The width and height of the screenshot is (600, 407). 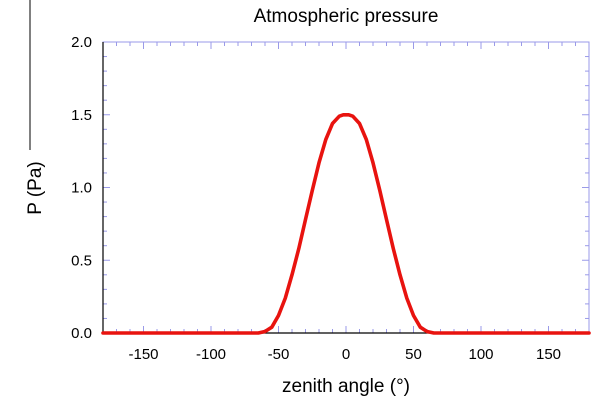 I want to click on x-tick-label: 150, so click(x=548, y=354).